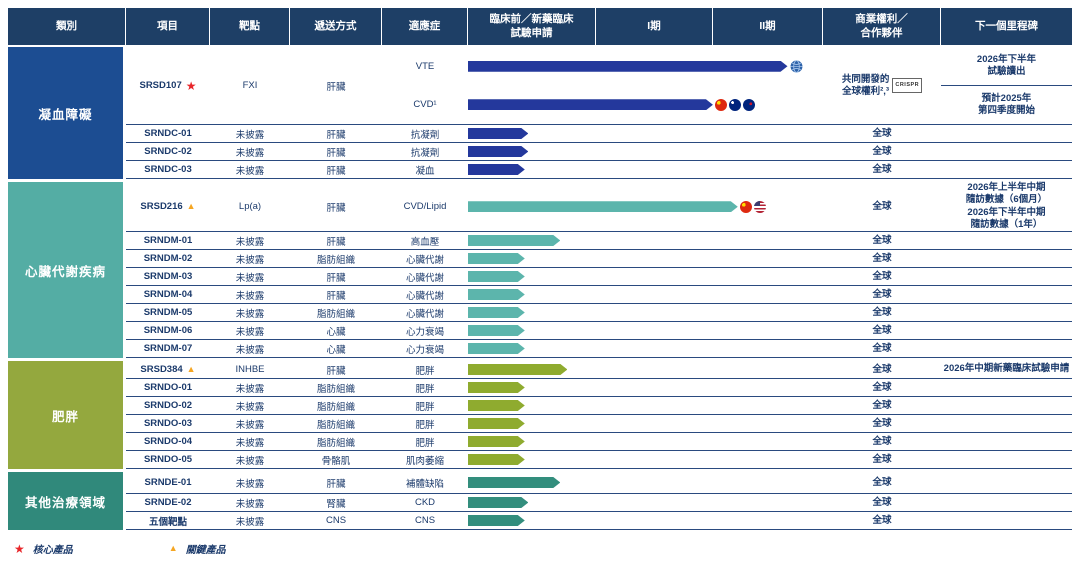  Describe the element at coordinates (425, 482) in the screenshot. I see `indication-cell: 補體缺陷` at that location.